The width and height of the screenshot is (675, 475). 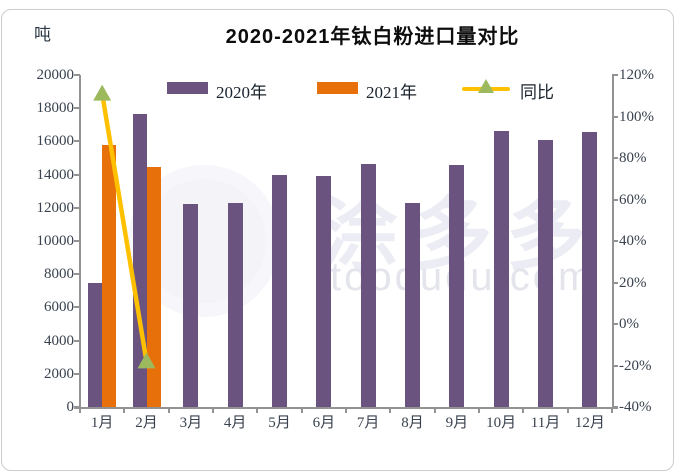 I want to click on bar-2020年-4月, so click(x=235, y=304).